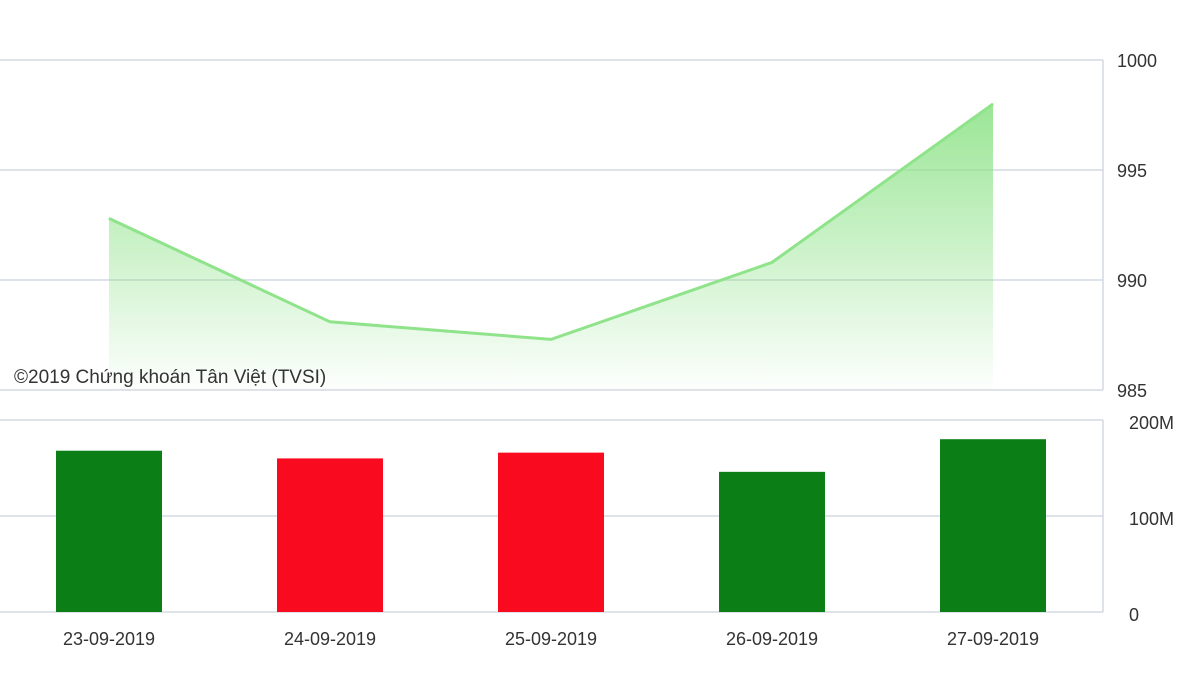  I want to click on x-tick-label: 23-09-2019, so click(109, 639).